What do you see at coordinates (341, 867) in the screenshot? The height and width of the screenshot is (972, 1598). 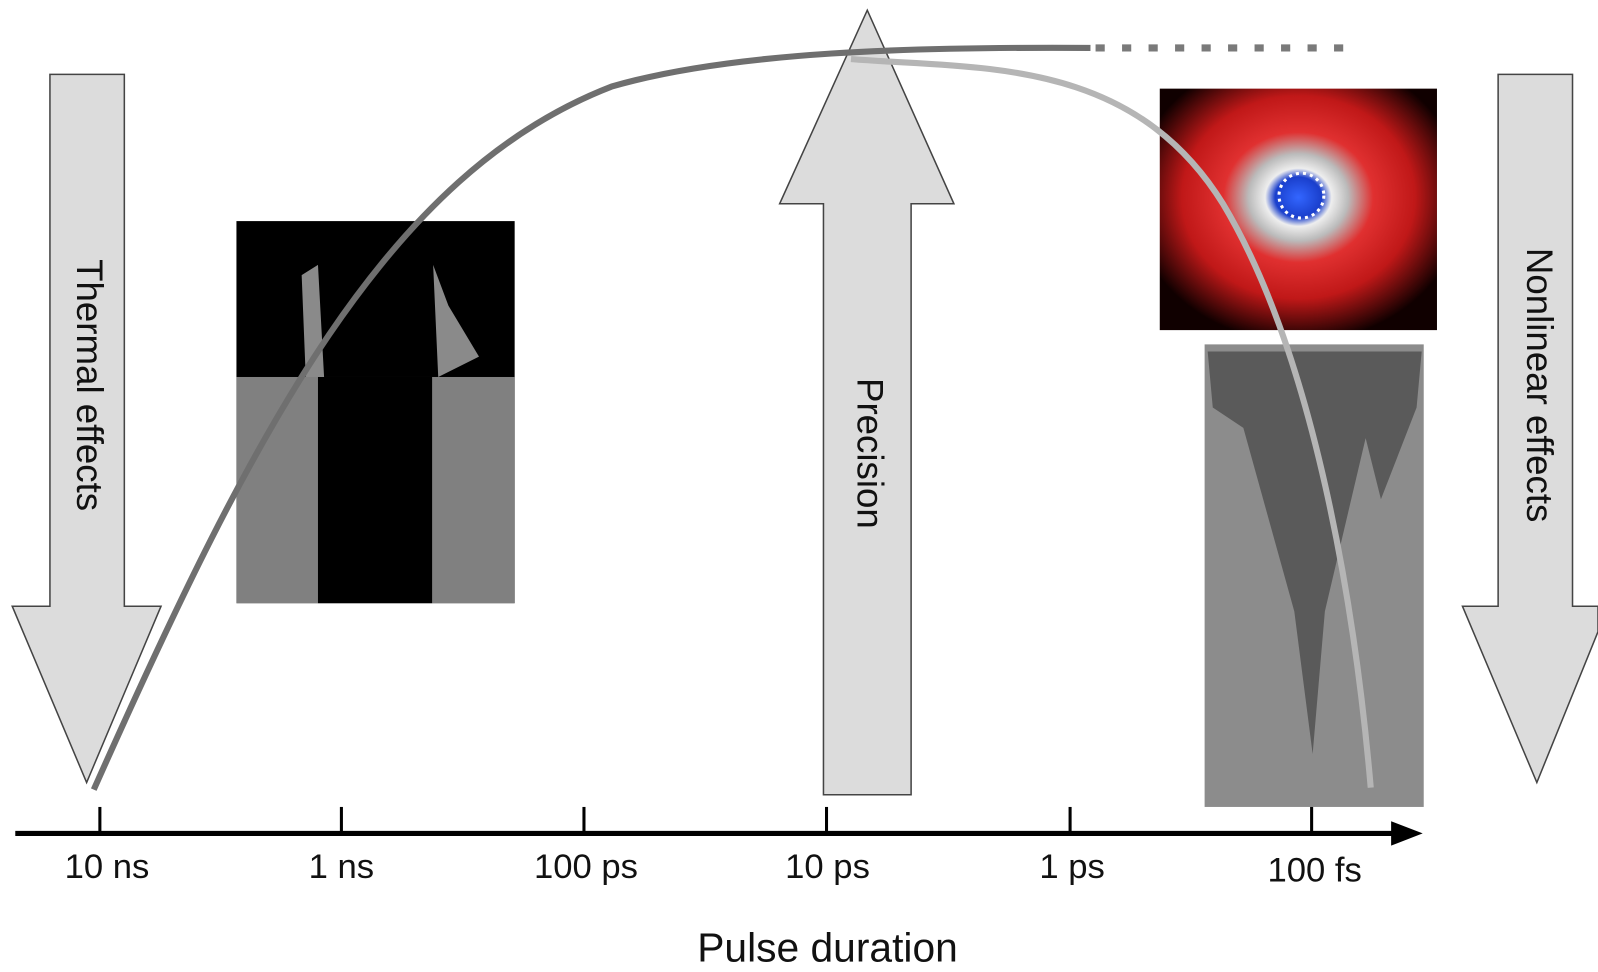 I see `tick-label: 1 ns` at bounding box center [341, 867].